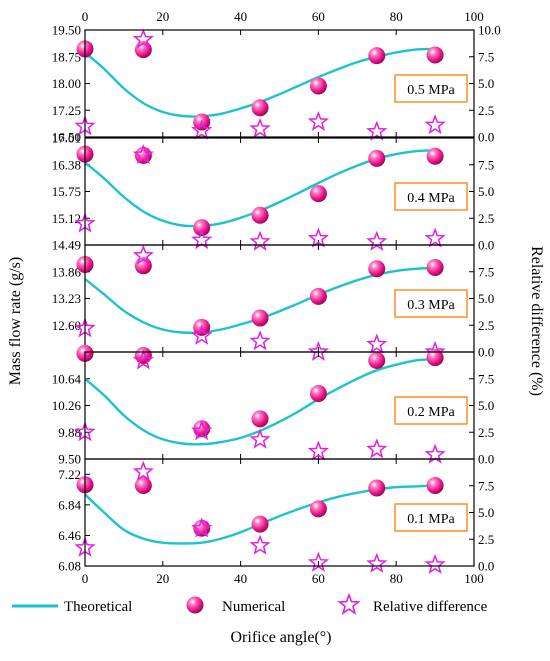 This screenshot has height=661, width=550. I want to click on x-tick-label-bottom: 20, so click(162, 578).